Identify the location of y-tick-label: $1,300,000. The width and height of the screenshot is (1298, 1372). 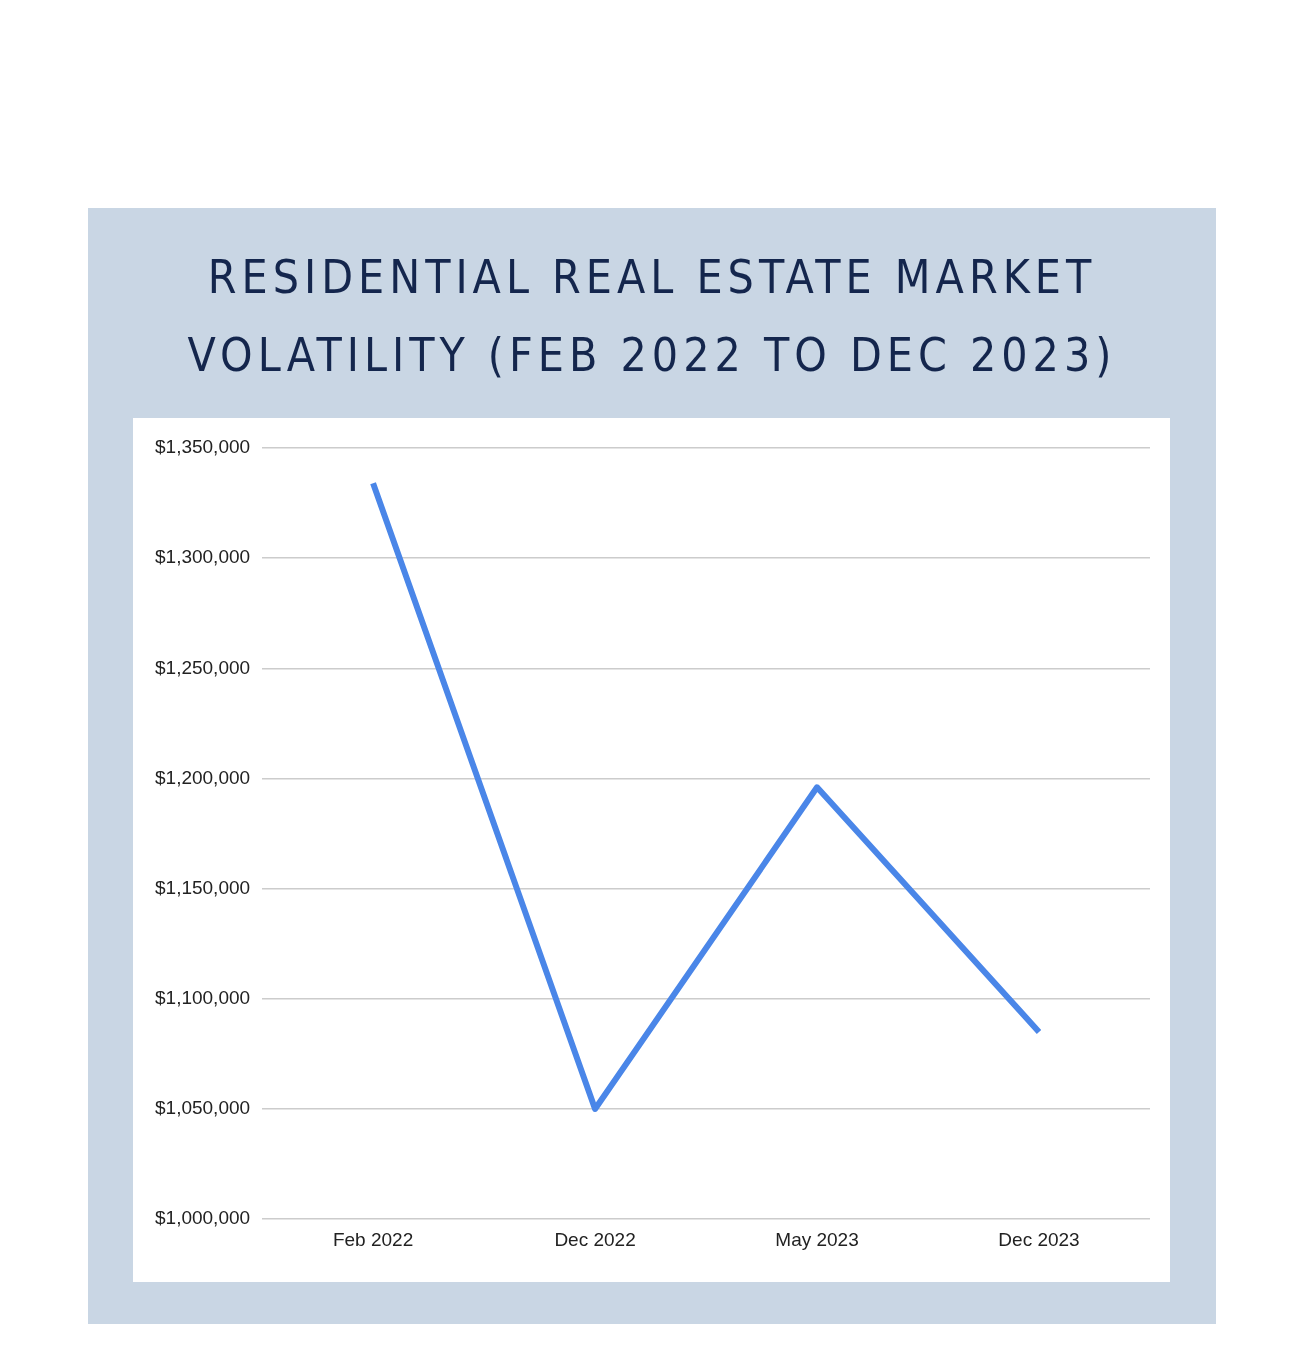
(203, 557).